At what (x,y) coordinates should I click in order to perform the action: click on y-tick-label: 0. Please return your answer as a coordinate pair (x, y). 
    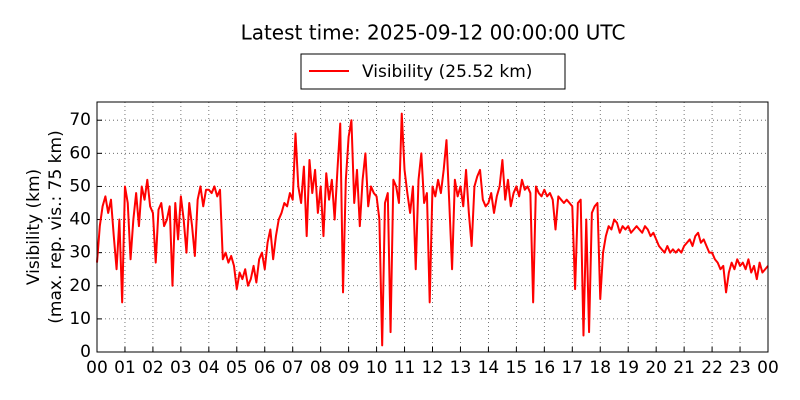
    Looking at the image, I should click on (85, 352).